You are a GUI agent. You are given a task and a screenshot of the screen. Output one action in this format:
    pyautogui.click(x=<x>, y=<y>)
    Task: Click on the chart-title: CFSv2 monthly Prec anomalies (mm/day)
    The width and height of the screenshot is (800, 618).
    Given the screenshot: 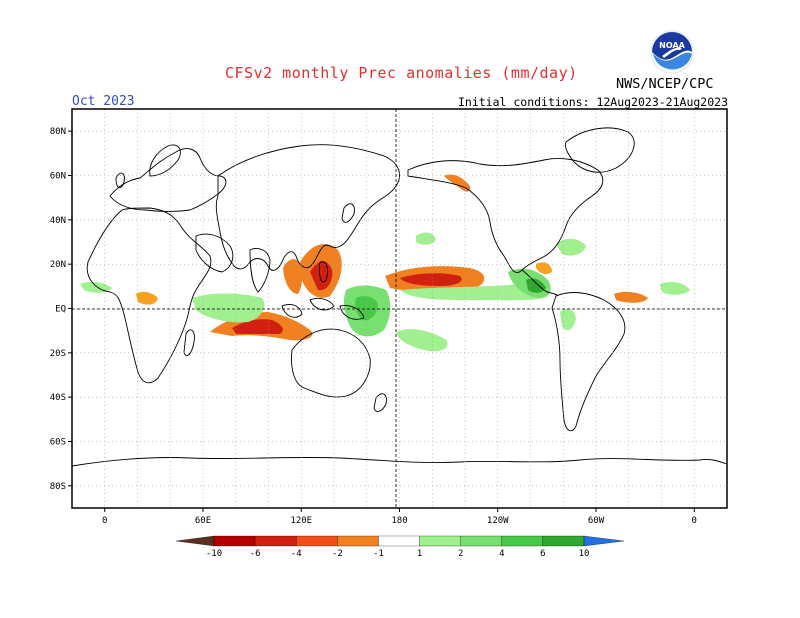 What is the action you would take?
    pyautogui.click(x=401, y=73)
    